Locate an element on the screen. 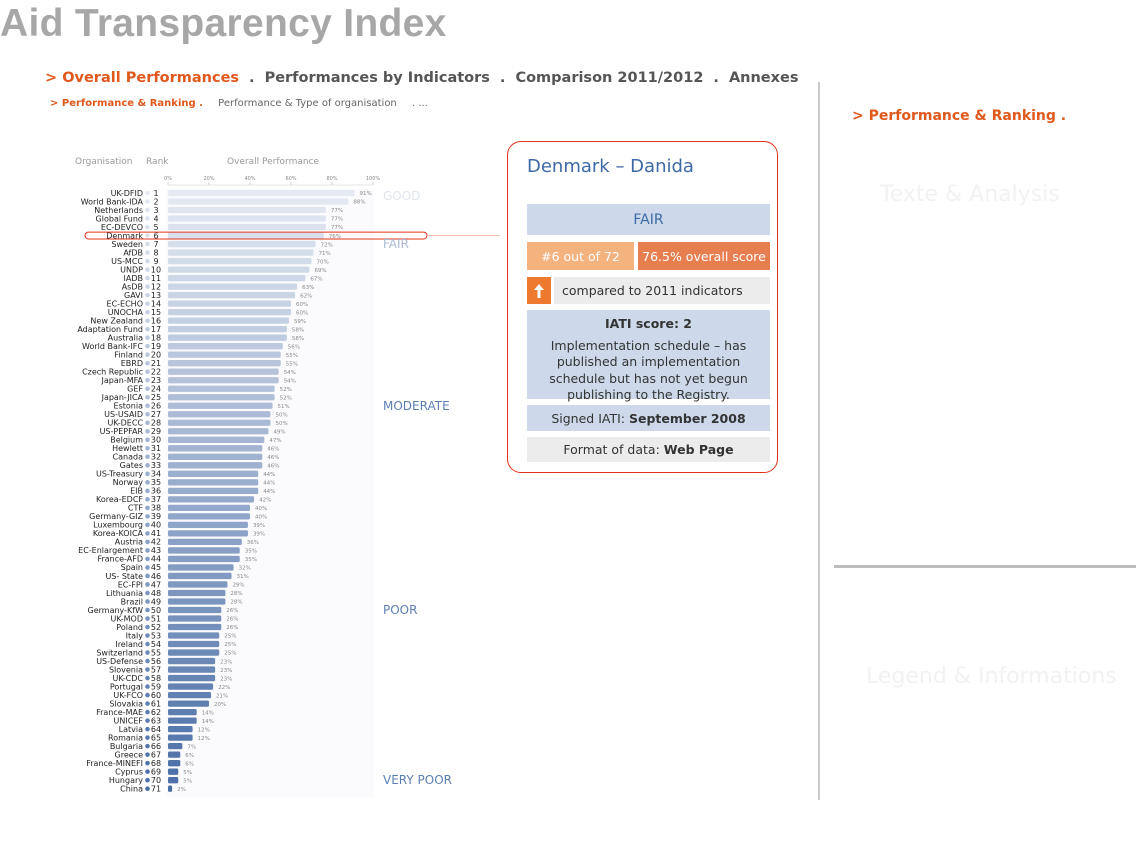  rank-label: 61 is located at coordinates (156, 703).